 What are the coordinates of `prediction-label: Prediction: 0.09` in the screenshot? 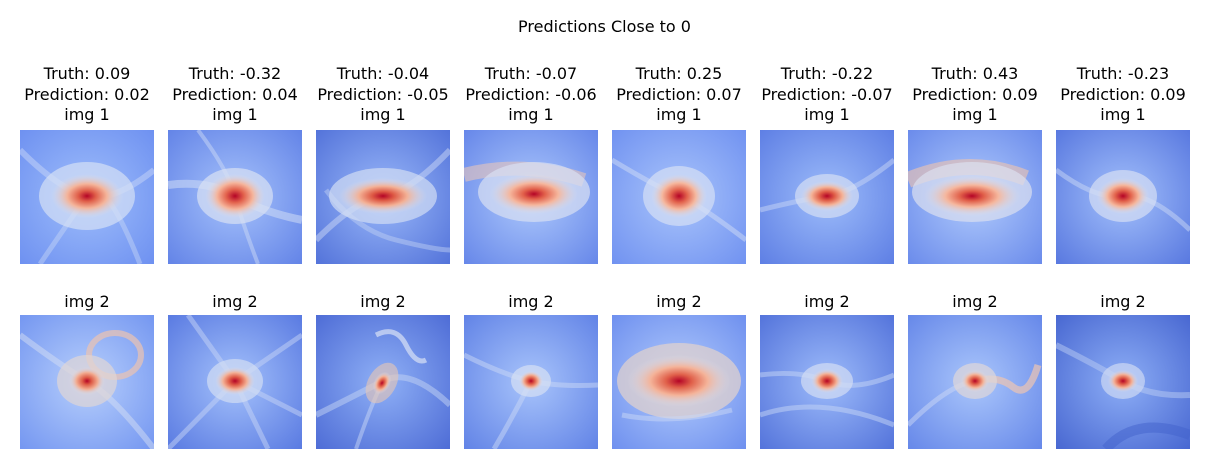 It's located at (1122, 95).